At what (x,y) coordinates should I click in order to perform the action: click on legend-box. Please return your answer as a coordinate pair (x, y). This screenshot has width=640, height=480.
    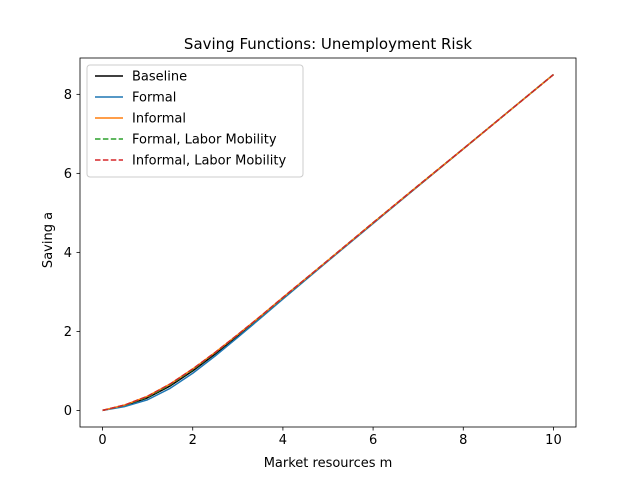
    Looking at the image, I should click on (195, 121).